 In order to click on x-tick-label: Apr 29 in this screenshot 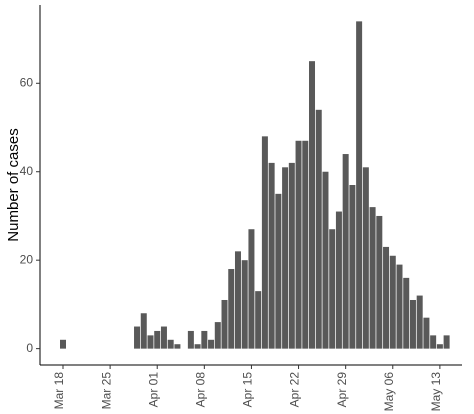, I will do `click(342, 390)`.